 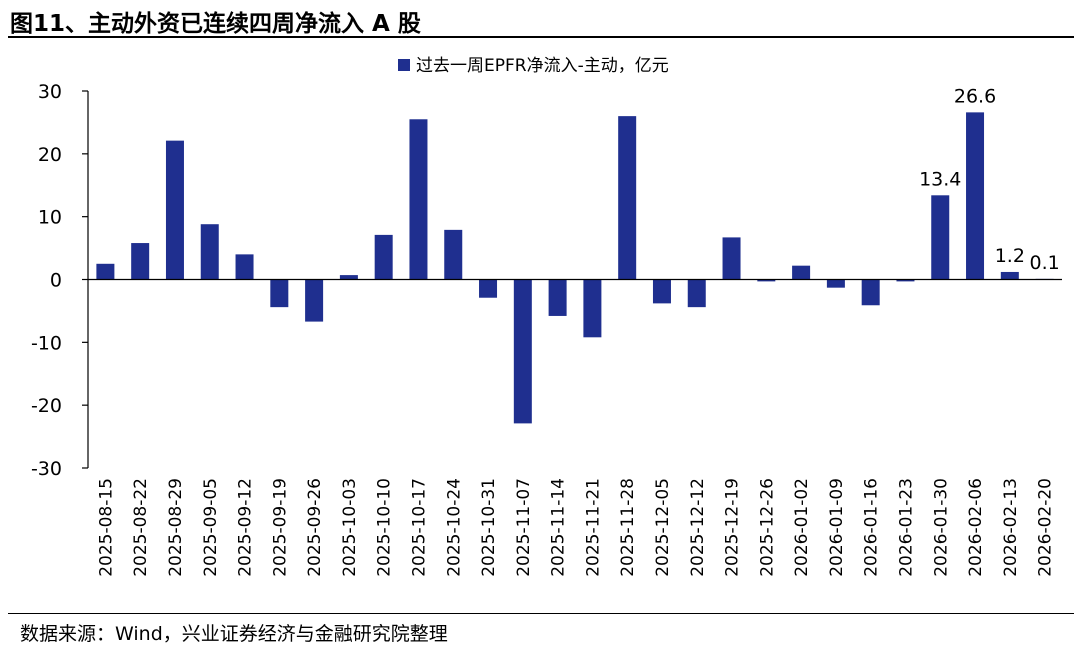 What do you see at coordinates (46, 469) in the screenshot?
I see `y-tick-label: -30` at bounding box center [46, 469].